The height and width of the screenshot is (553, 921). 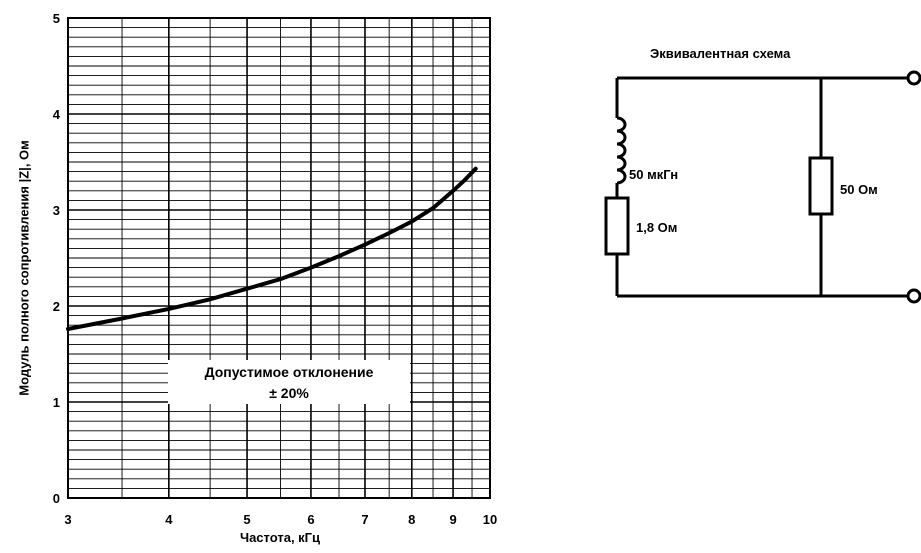 What do you see at coordinates (56, 306) in the screenshot?
I see `y-tick-label: 2` at bounding box center [56, 306].